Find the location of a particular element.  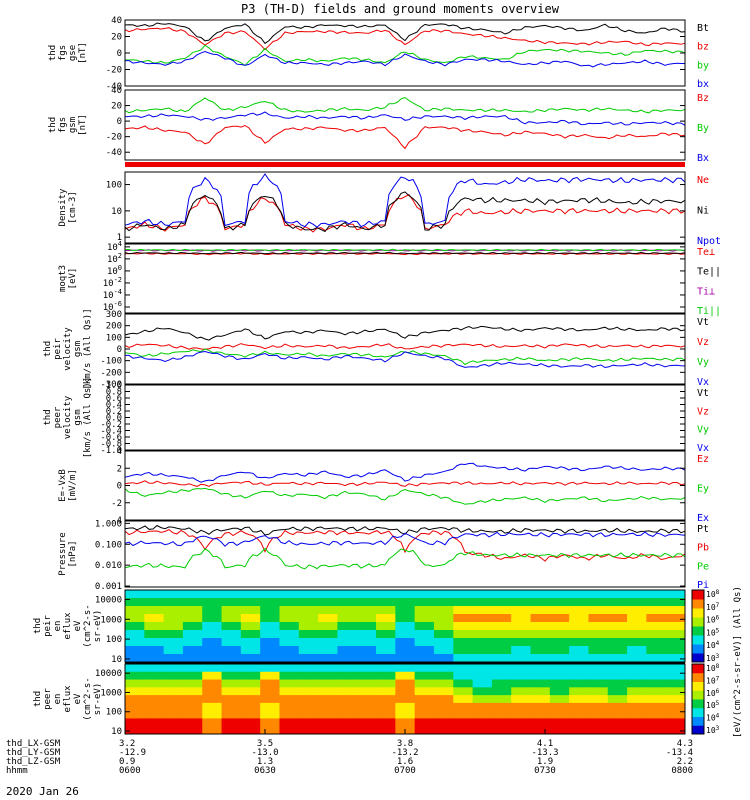

legend-label: Vx is located at coordinates (703, 382).